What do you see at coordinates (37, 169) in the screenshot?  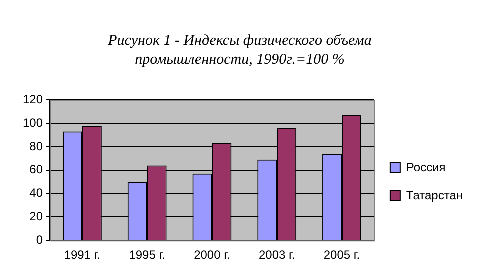 I see `y-tick-label: 60` at bounding box center [37, 169].